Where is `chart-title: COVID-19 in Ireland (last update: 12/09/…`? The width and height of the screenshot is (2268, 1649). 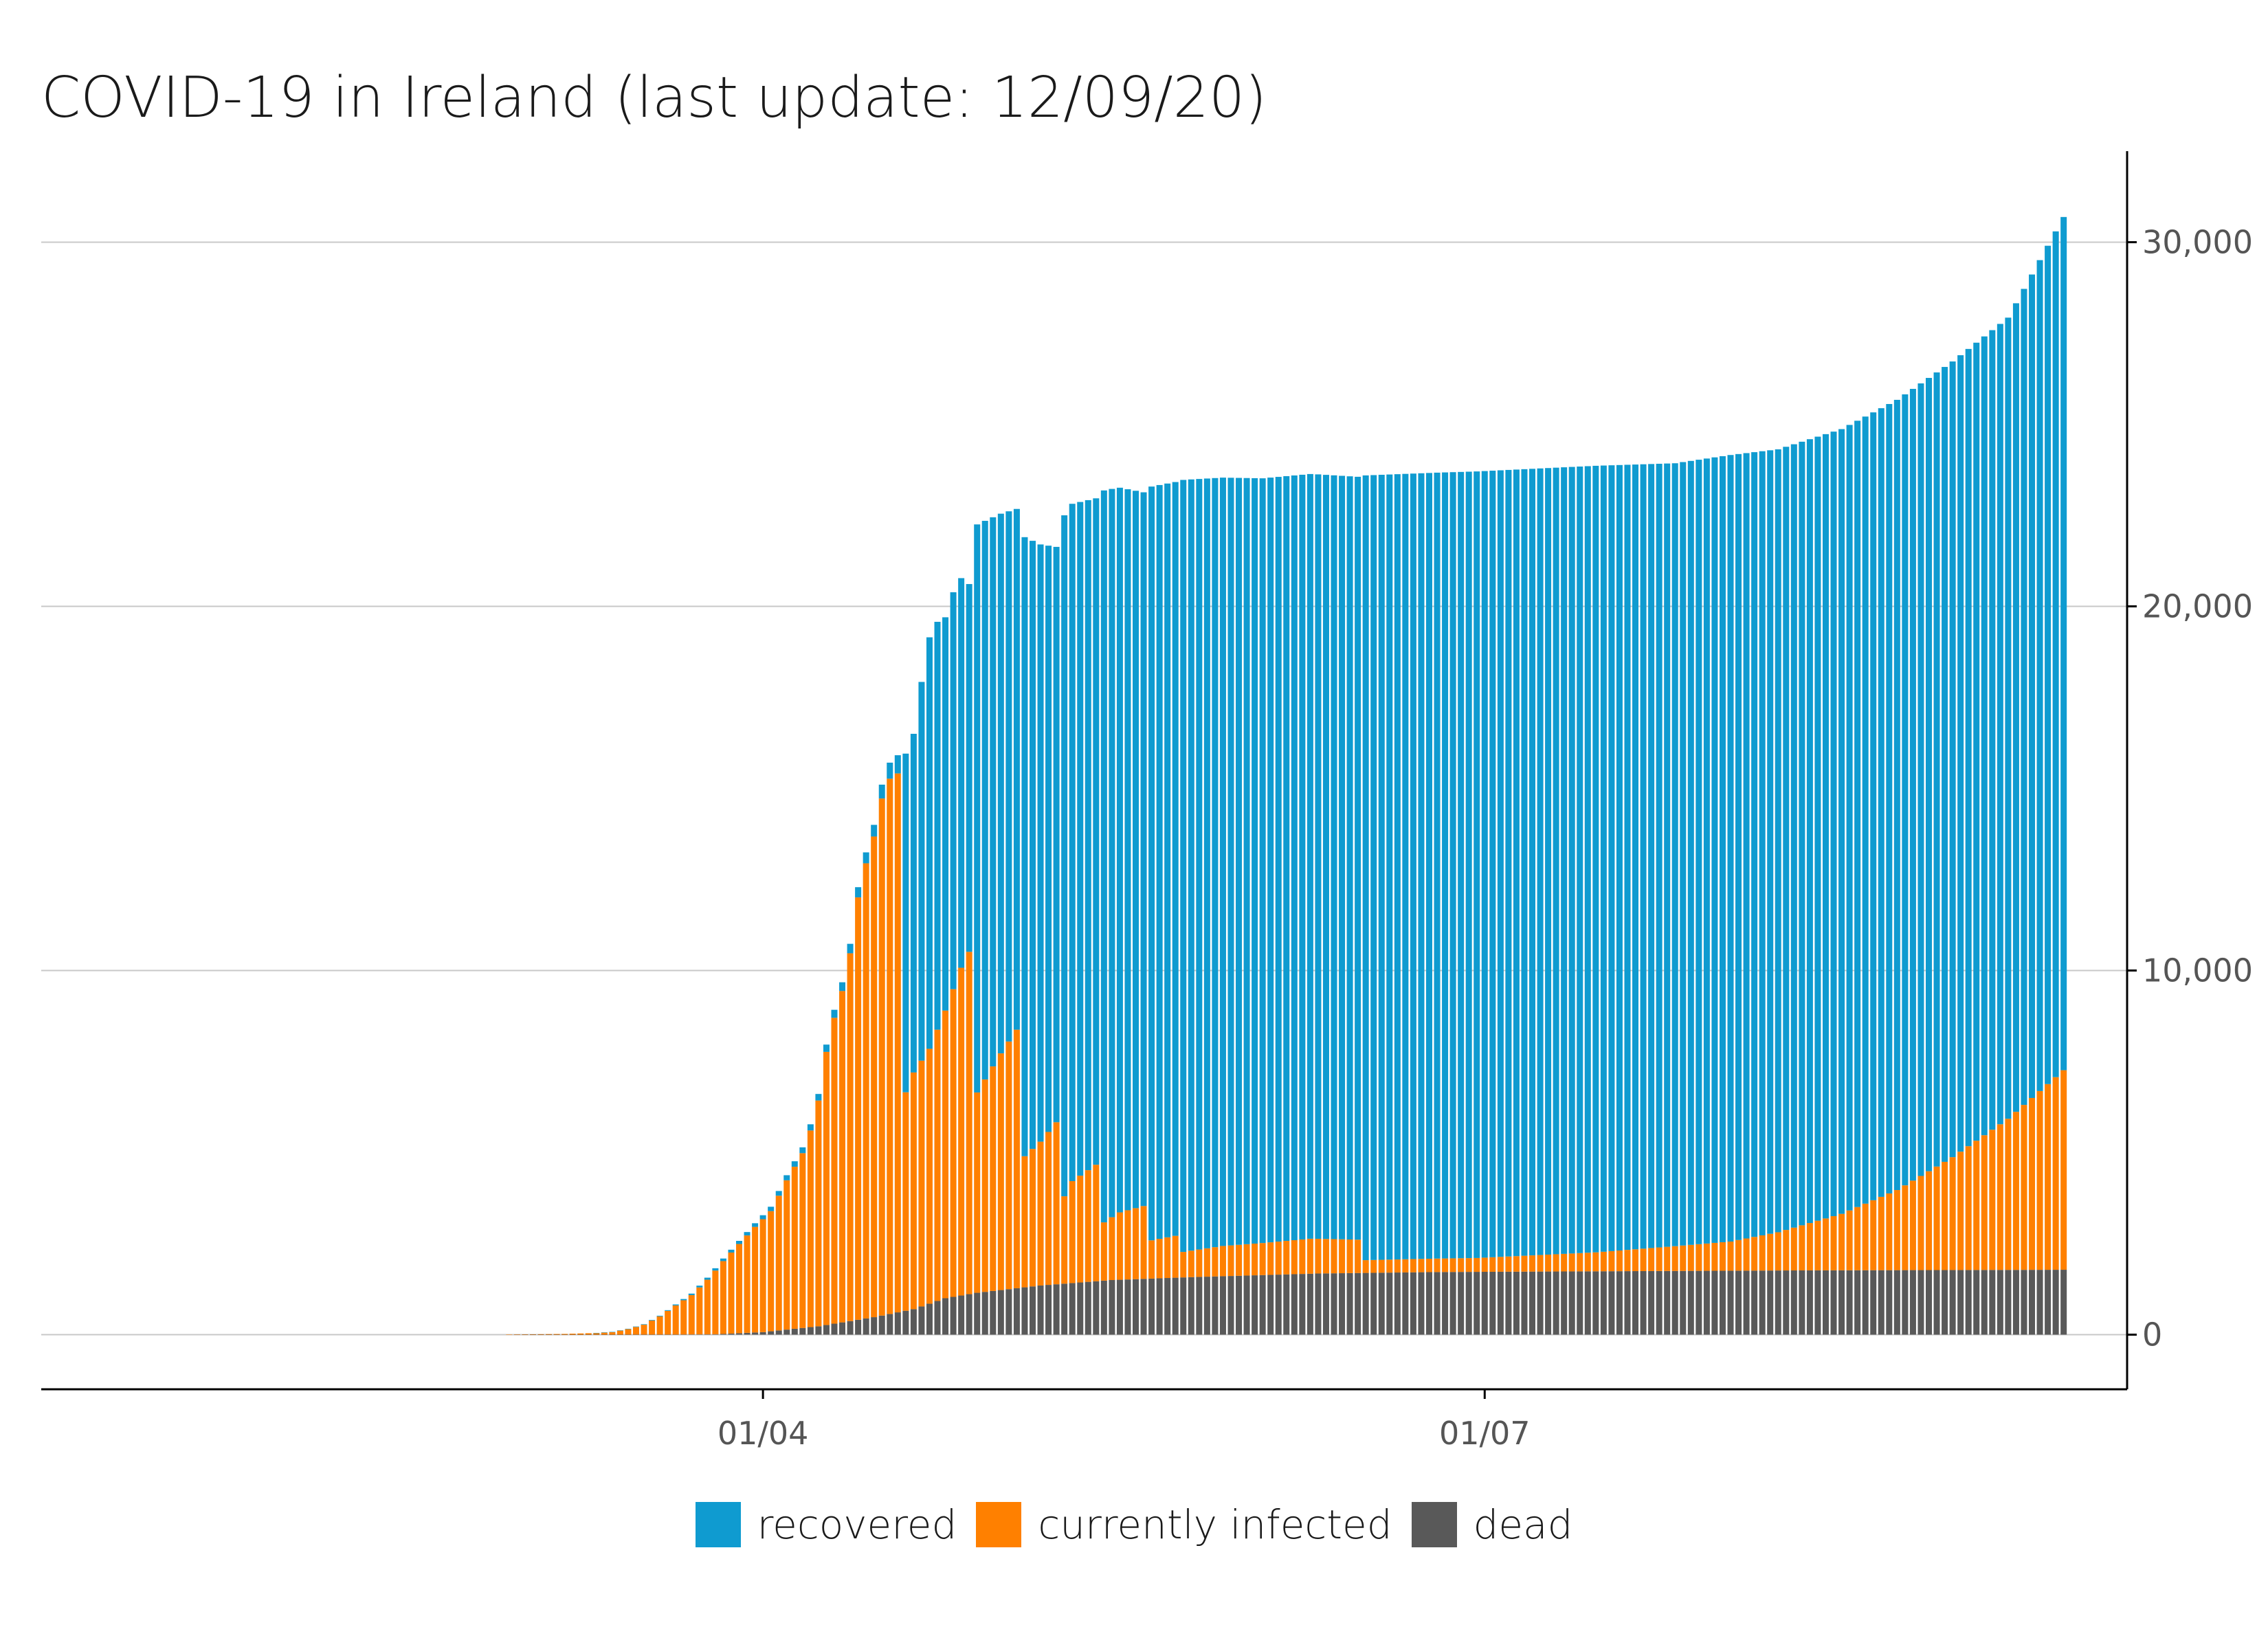 chart-title: COVID-19 in Ireland (last update: 12/09/… is located at coordinates (654, 98).